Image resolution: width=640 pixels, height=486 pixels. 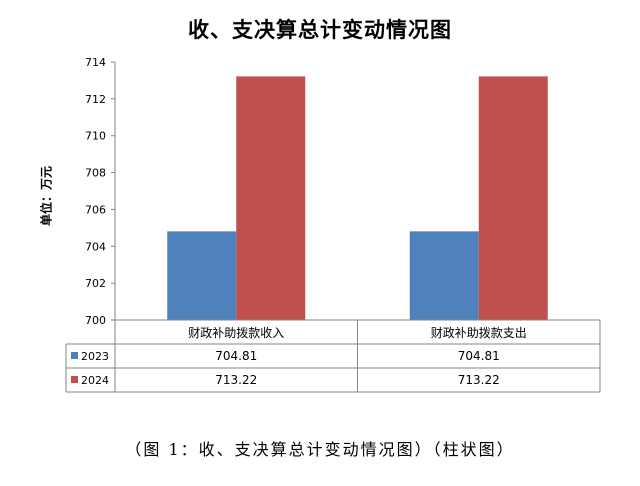 I want to click on y-tick-label: 702, so click(x=95, y=283).